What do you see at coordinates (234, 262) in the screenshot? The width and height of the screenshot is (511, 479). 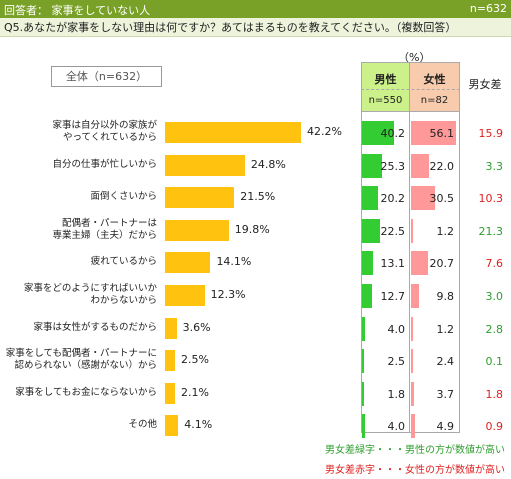 I see `overall-value-label: 14.1%` at bounding box center [234, 262].